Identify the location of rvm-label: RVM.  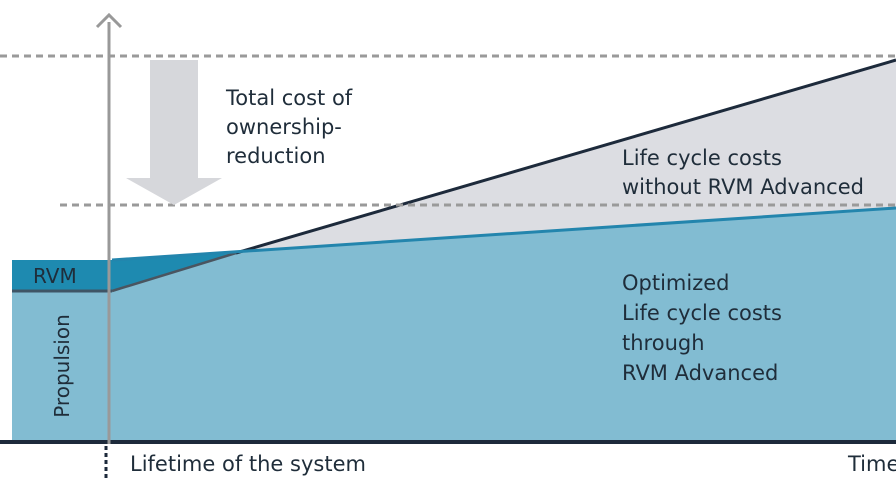
(55, 276).